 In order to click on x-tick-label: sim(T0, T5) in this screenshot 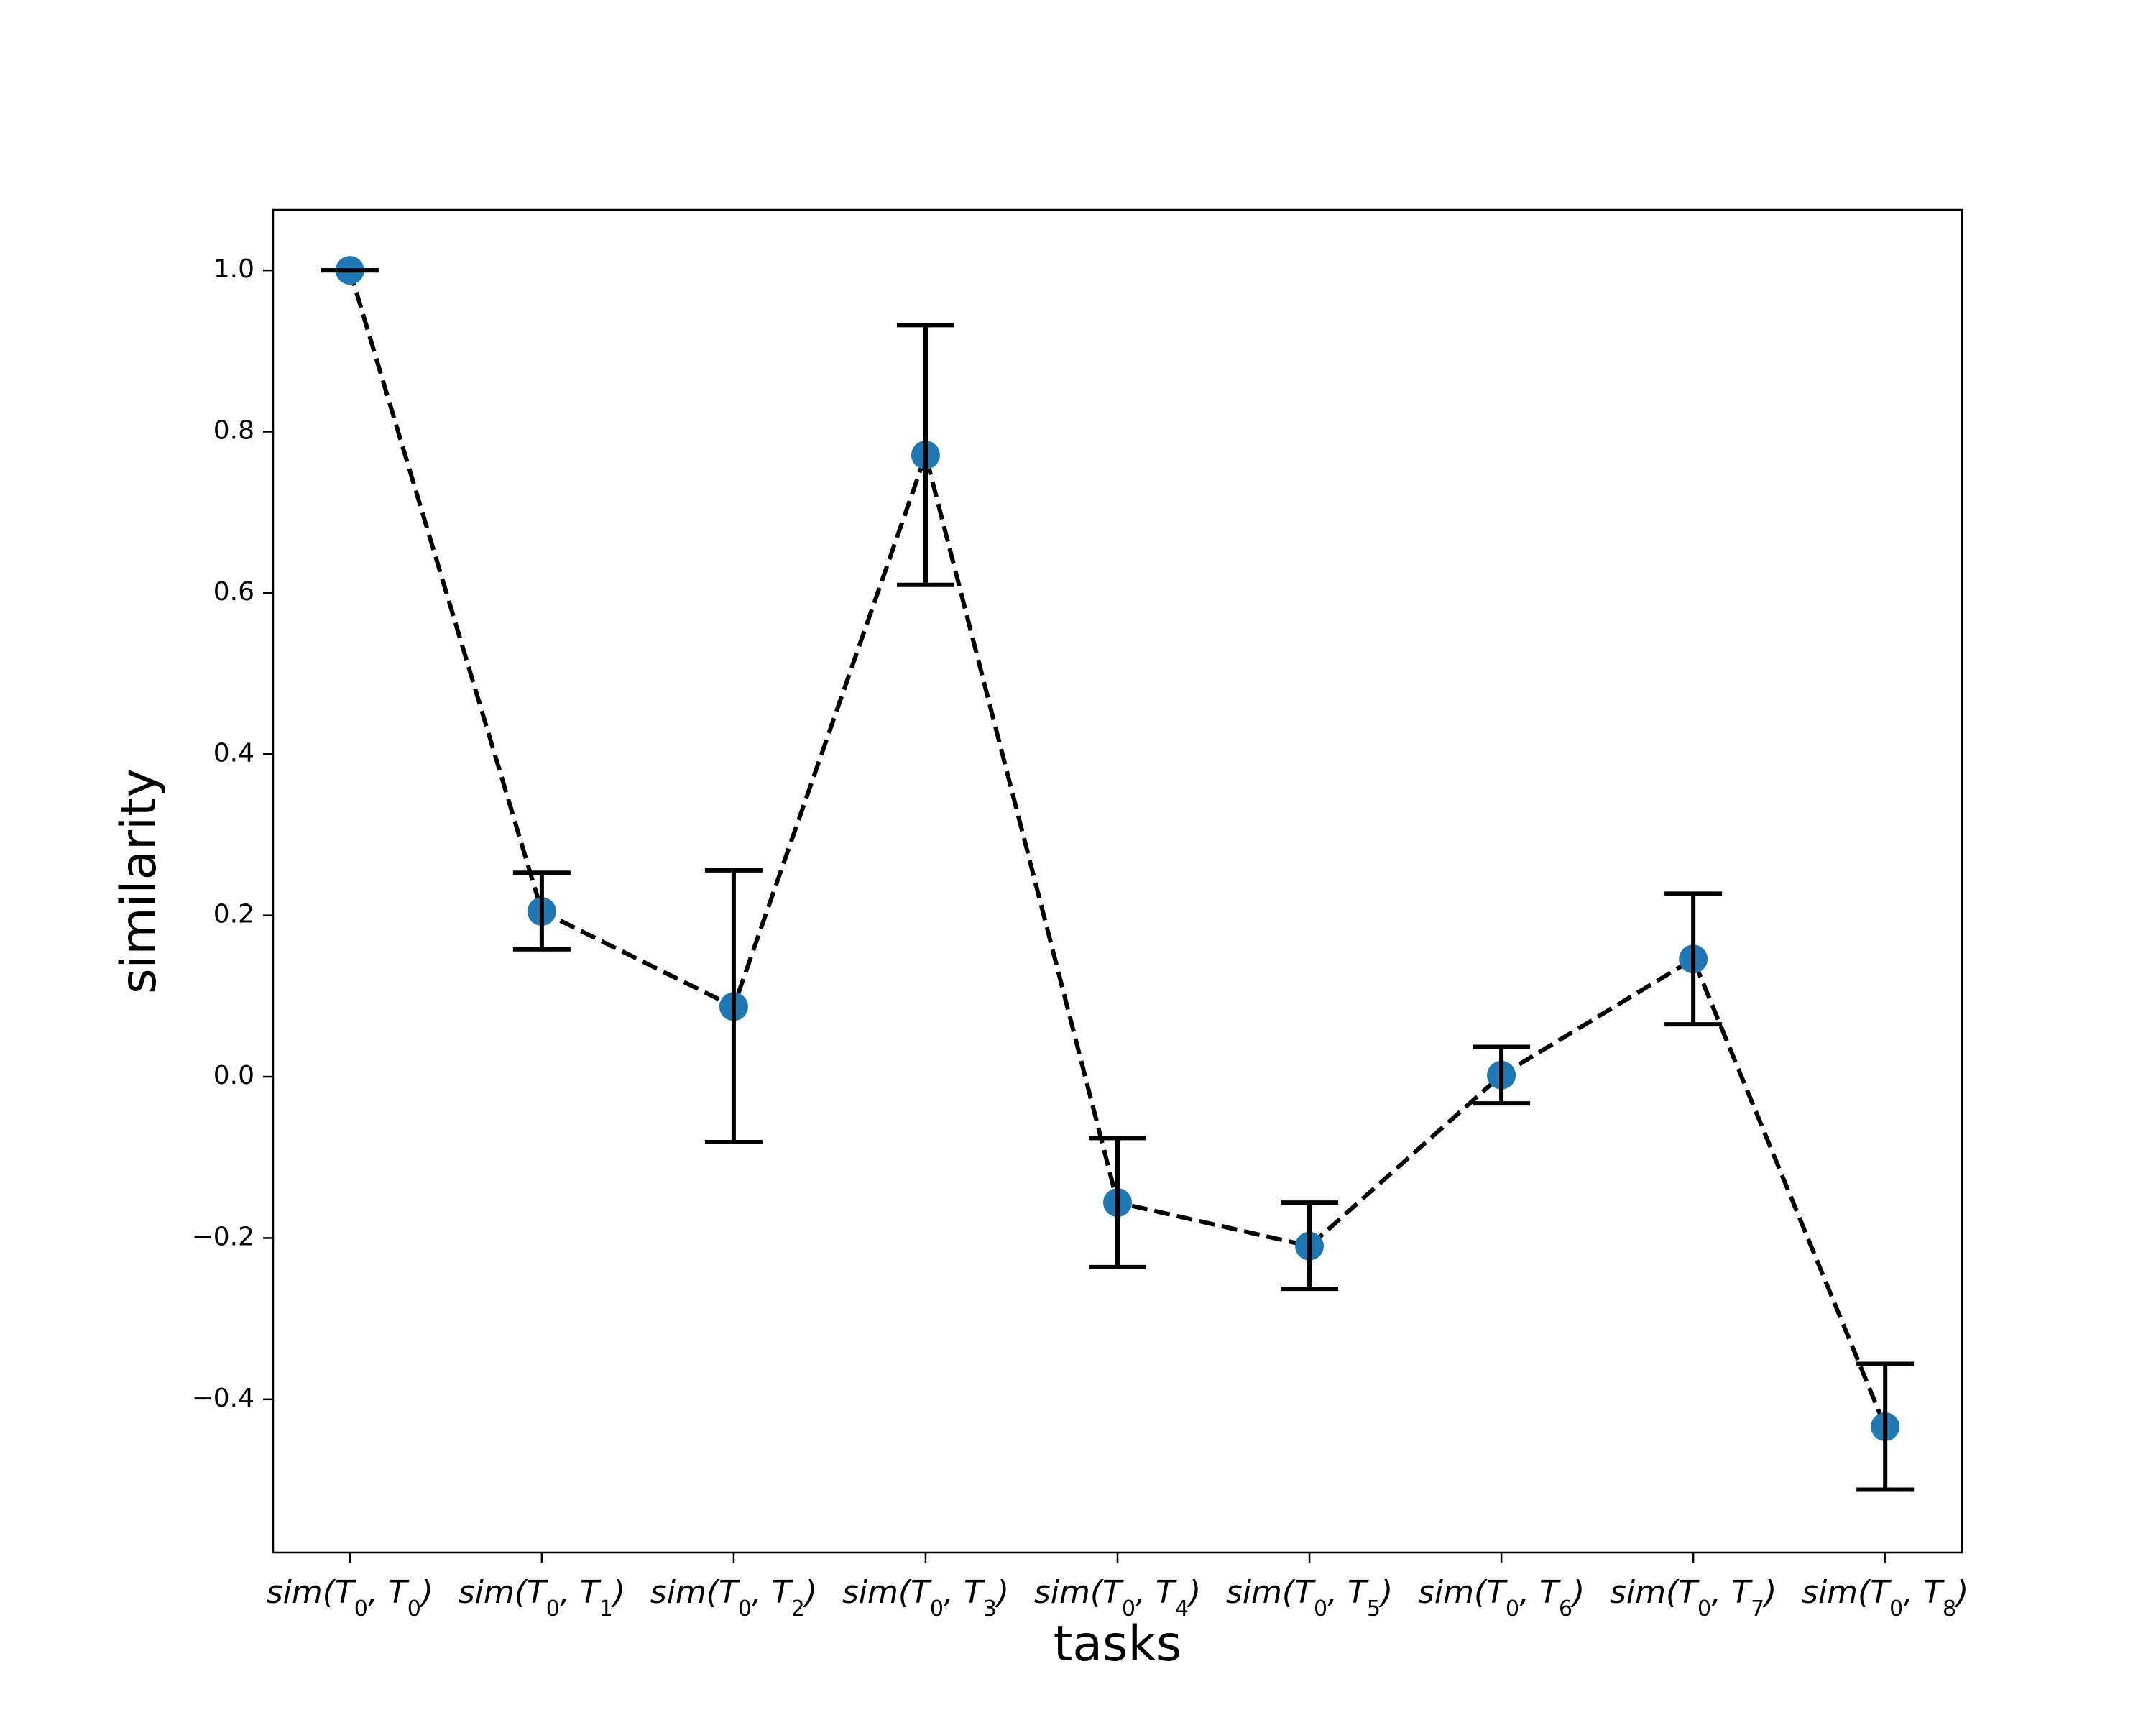, I will do `click(1309, 1598)`.